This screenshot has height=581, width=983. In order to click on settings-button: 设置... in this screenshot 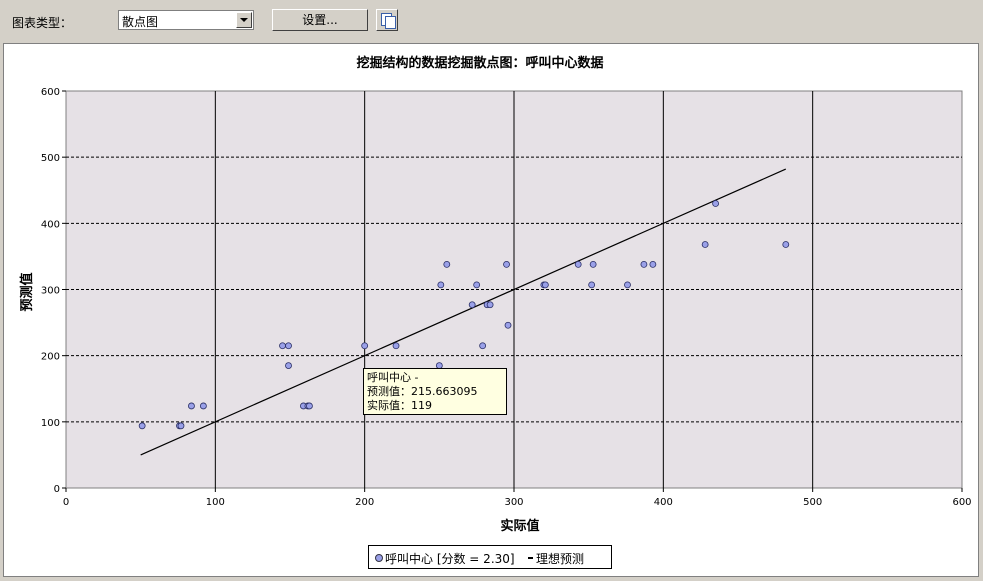, I will do `click(320, 20)`.